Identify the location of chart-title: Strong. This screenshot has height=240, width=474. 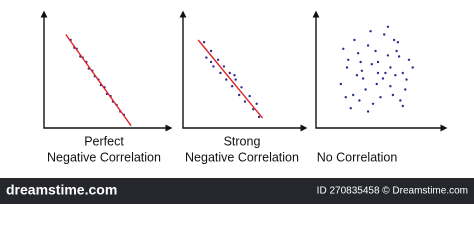
(242, 141).